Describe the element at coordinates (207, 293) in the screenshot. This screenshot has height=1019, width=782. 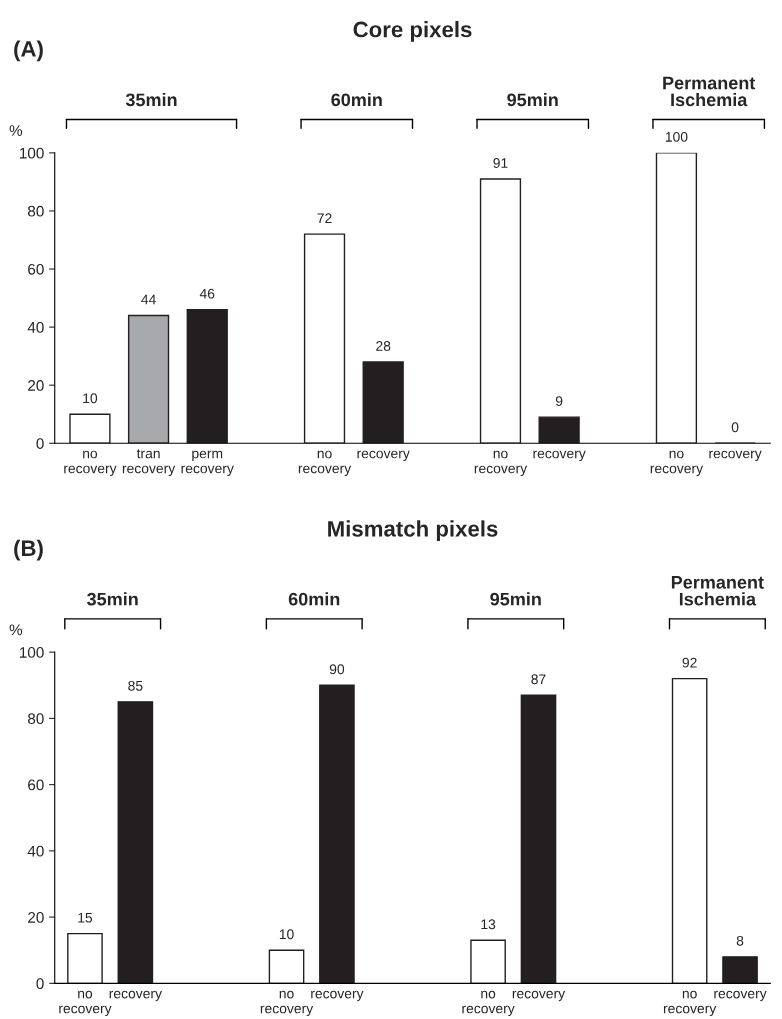
I see `data-label: 46` at that location.